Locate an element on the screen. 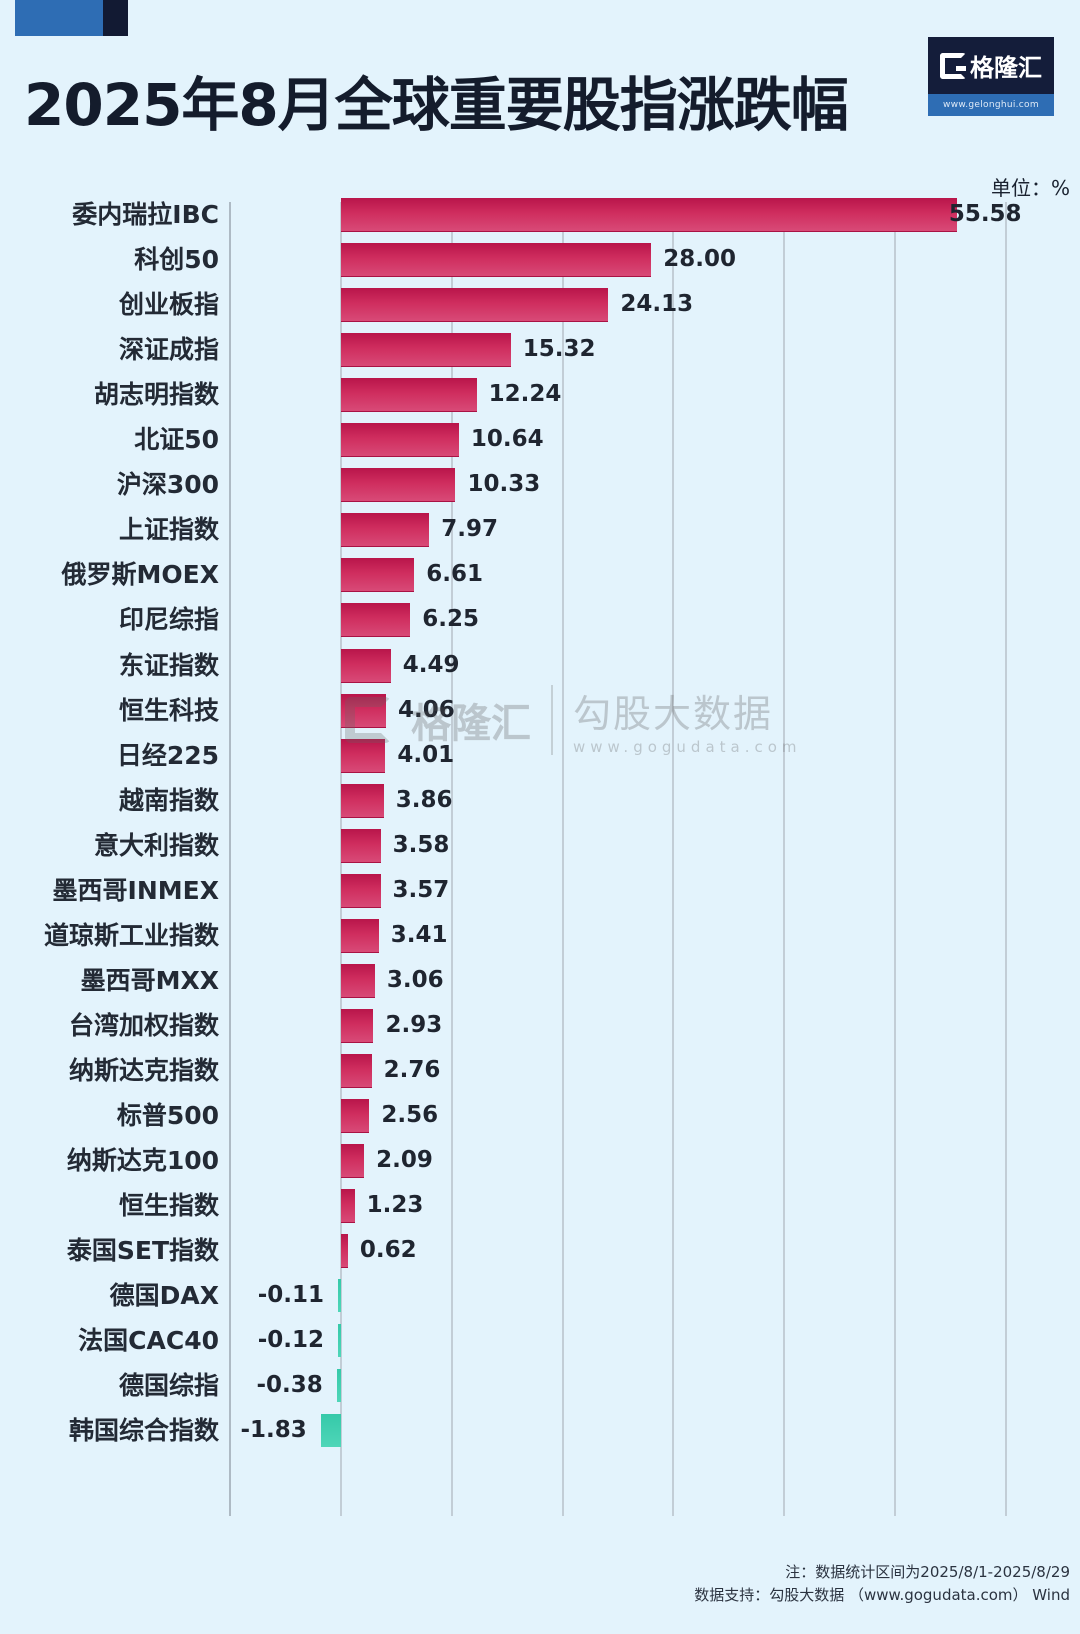 The height and width of the screenshot is (1634, 1080). bar-row: 恒生科技 4.06 is located at coordinates (540, 710).